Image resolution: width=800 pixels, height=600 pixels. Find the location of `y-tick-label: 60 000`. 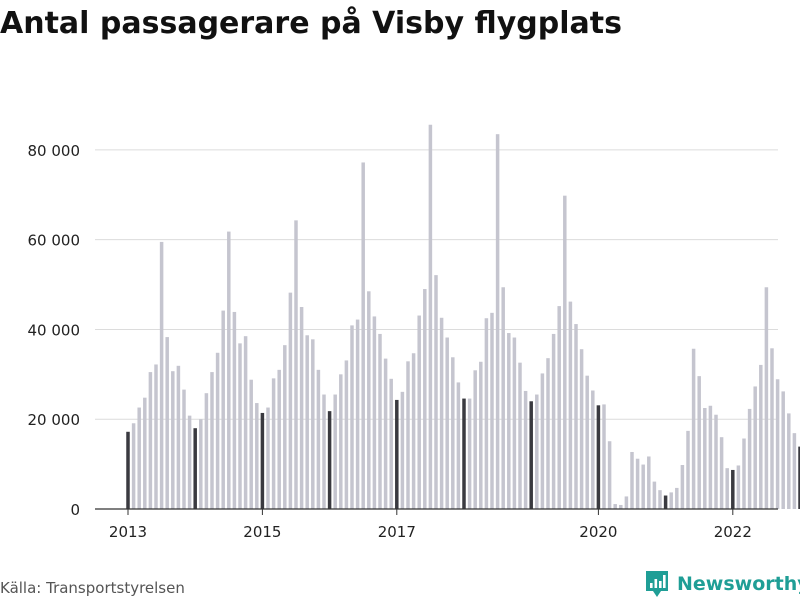

y-tick-label: 60 000 is located at coordinates (54, 241).